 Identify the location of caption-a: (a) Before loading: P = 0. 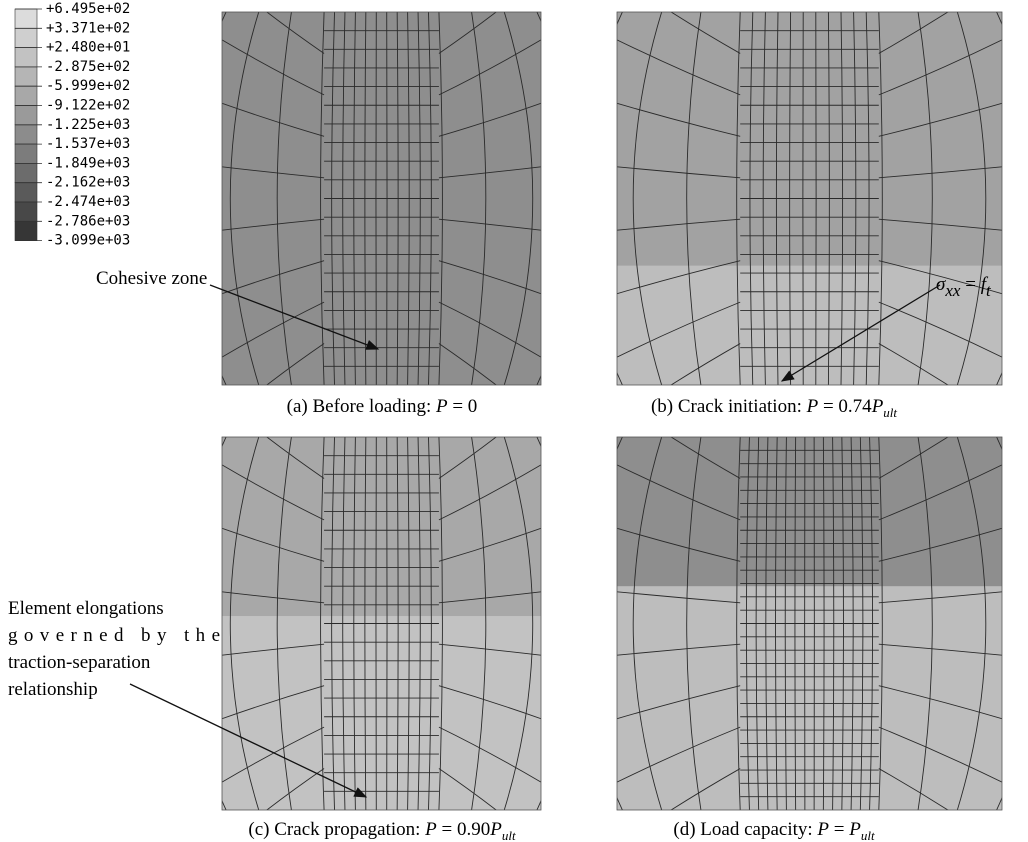
(382, 406).